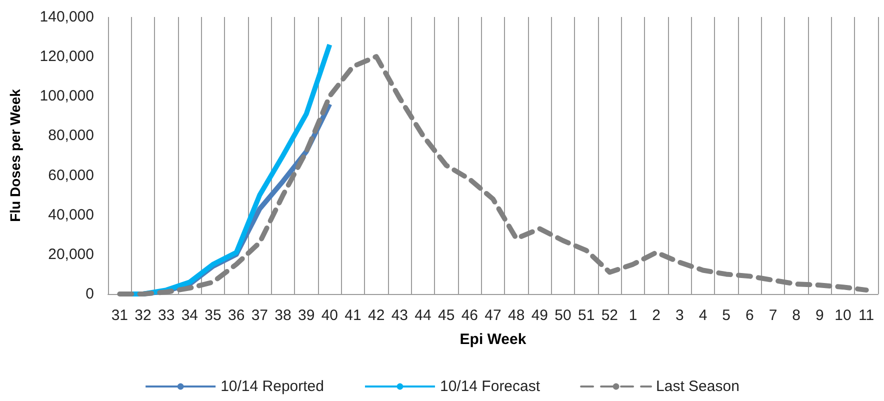 This screenshot has height=401, width=884. What do you see at coordinates (329, 315) in the screenshot?
I see `x-tick-label: 40` at bounding box center [329, 315].